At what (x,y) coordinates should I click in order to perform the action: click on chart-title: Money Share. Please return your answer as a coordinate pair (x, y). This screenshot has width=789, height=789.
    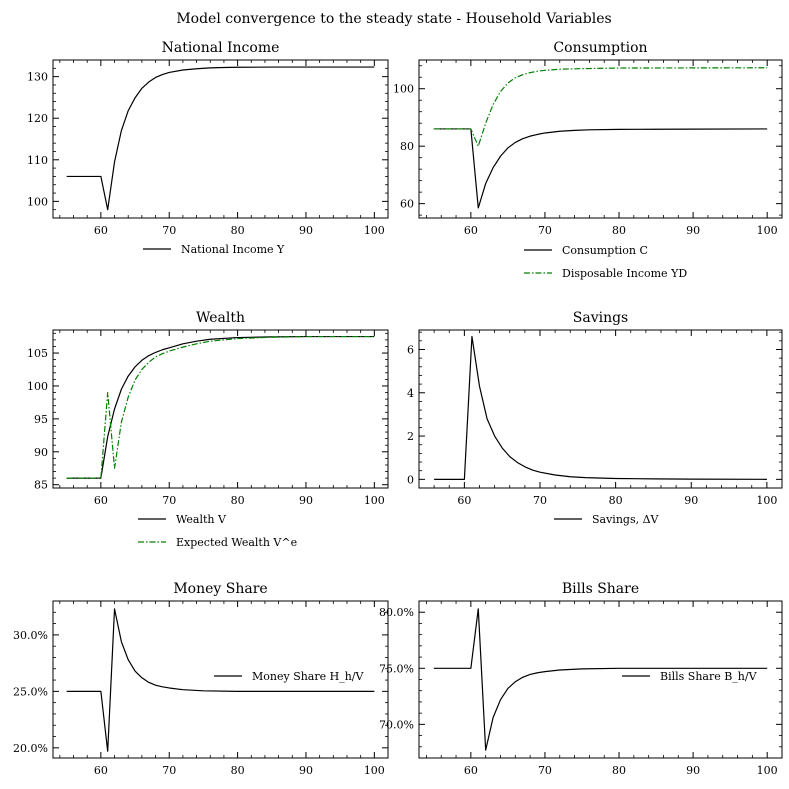
    Looking at the image, I should click on (220, 589).